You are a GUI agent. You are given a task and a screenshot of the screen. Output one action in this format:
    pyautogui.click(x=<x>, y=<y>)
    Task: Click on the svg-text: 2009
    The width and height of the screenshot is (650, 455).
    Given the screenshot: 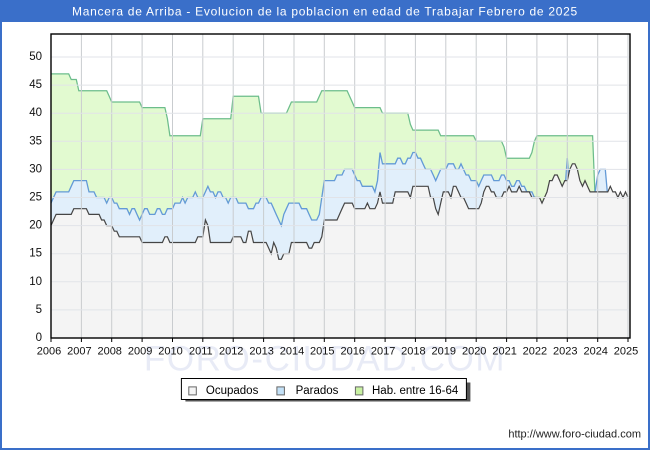 What is the action you would take?
    pyautogui.click(x=140, y=351)
    